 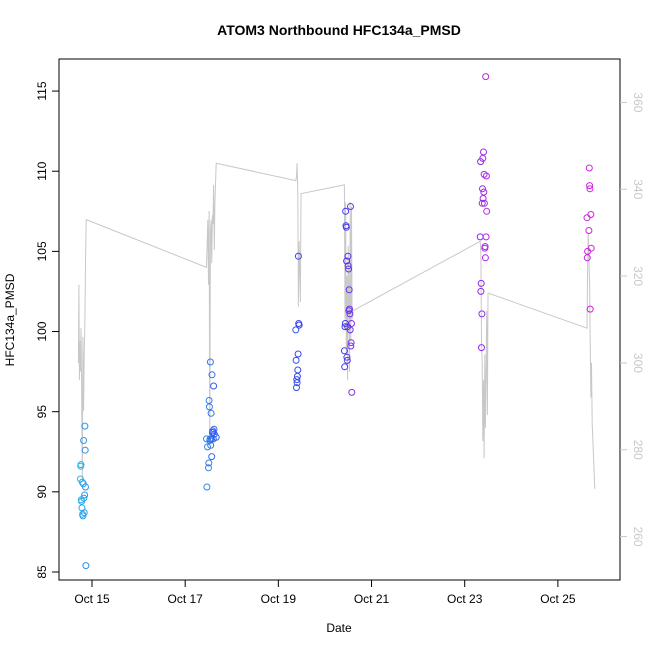 I want to click on y-tick-label: 95, so click(x=42, y=412).